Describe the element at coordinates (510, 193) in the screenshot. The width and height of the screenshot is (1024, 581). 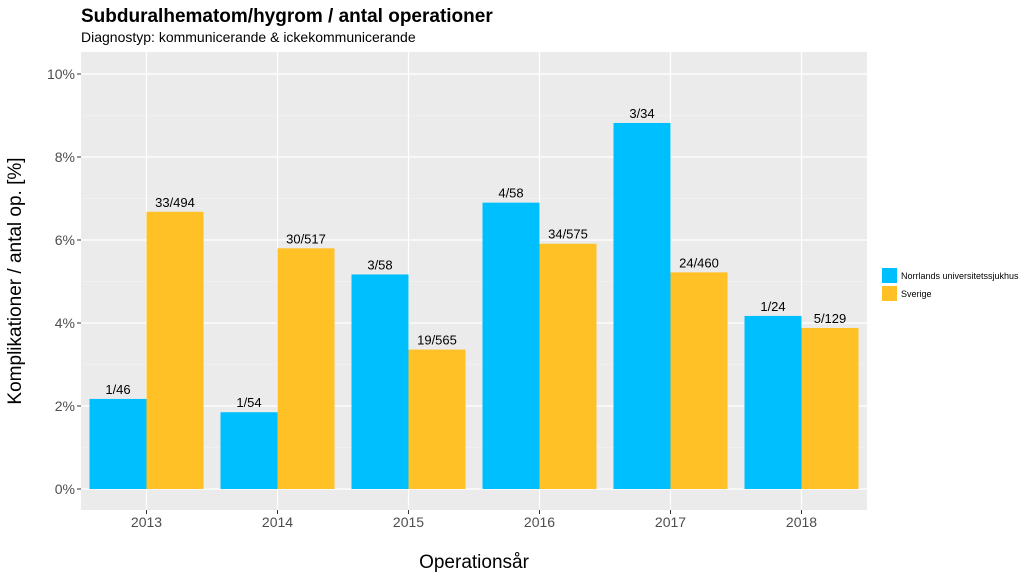
I see `bar-label: 4/58` at that location.